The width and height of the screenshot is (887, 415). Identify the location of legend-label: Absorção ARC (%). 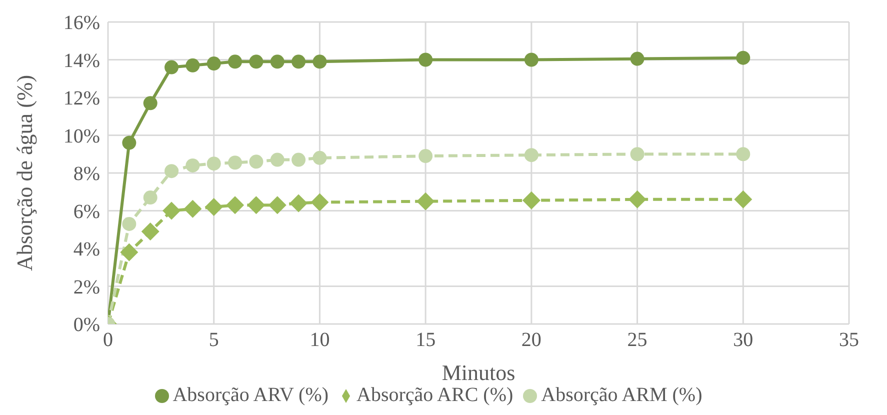
(435, 395).